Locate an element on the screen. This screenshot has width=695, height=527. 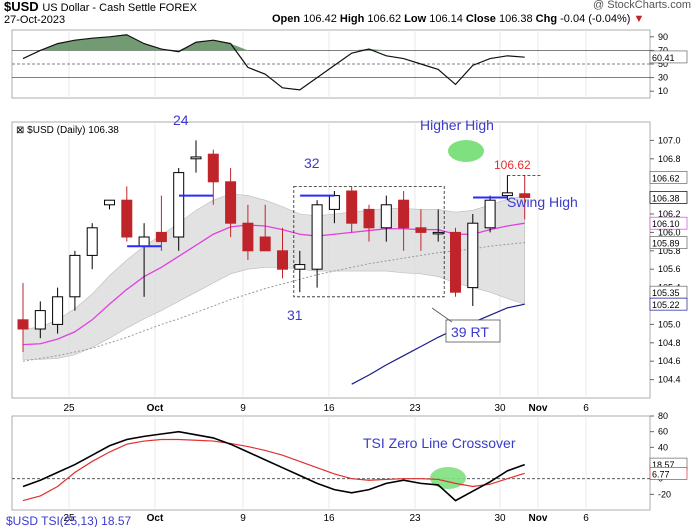
price-xtick-label: 30 is located at coordinates (500, 408).